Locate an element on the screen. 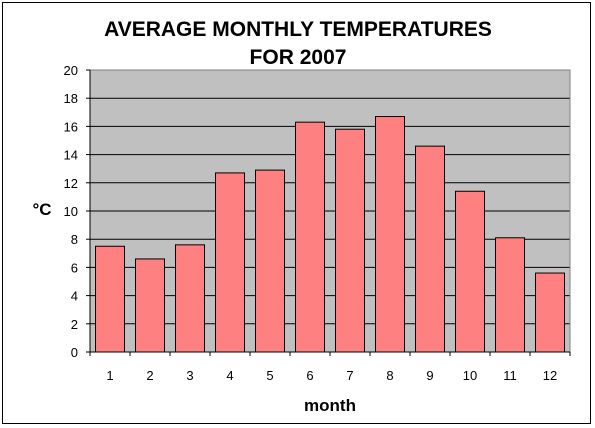  y-tick-label: 16 is located at coordinates (71, 126).